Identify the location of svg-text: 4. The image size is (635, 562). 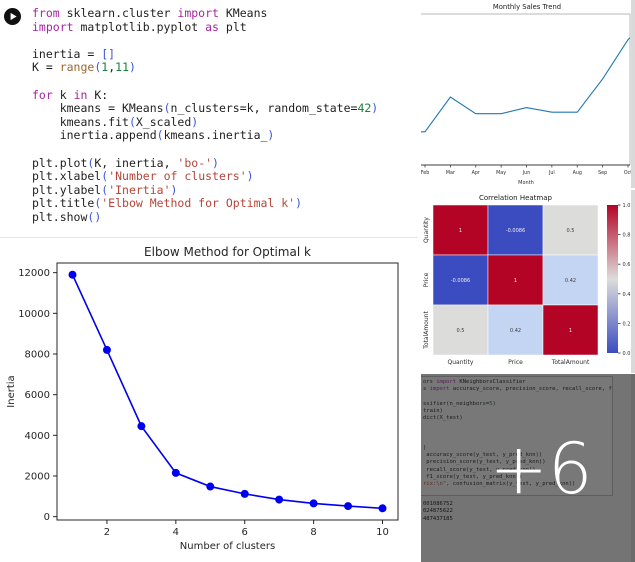
(176, 532).